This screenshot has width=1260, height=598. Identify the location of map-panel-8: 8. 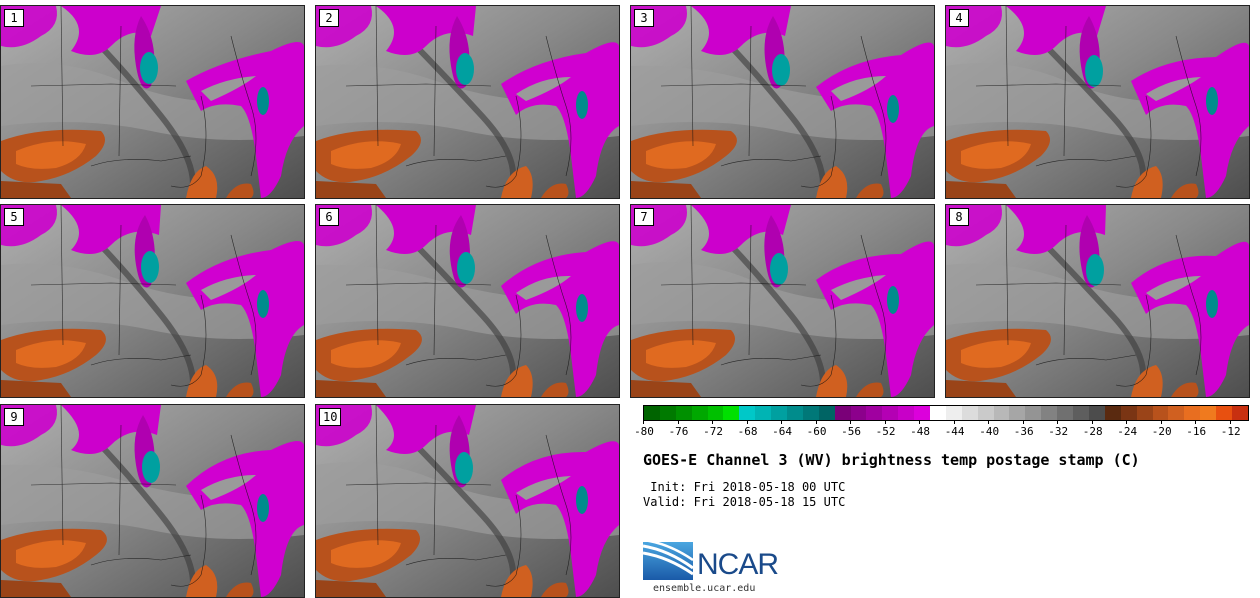
(1097, 301).